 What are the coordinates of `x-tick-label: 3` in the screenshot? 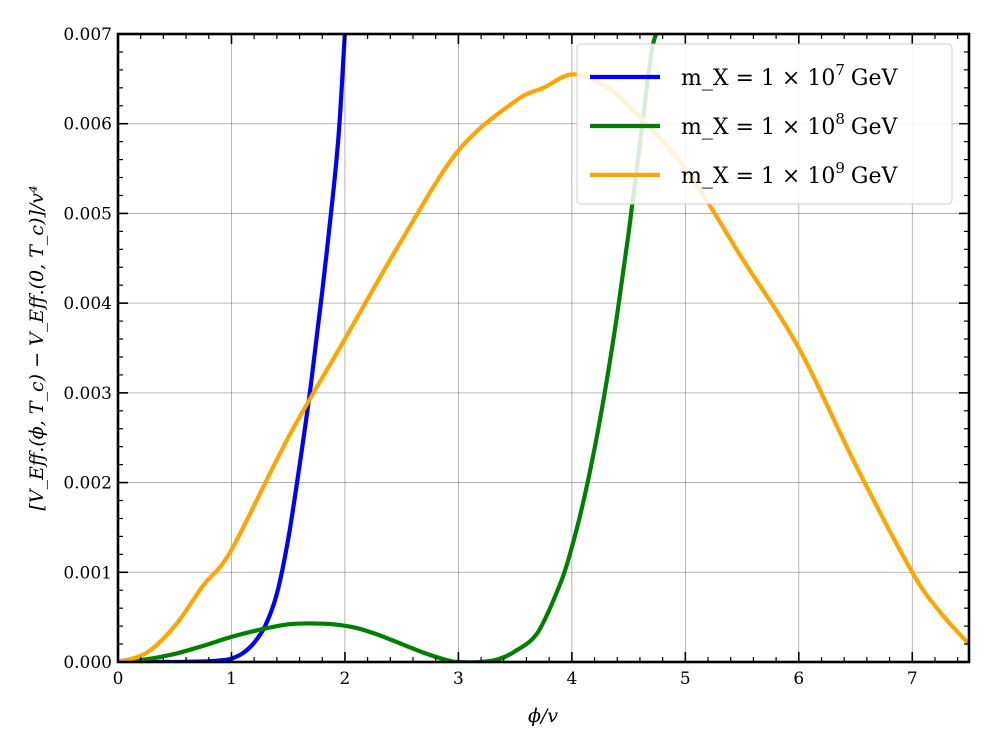 It's located at (458, 679).